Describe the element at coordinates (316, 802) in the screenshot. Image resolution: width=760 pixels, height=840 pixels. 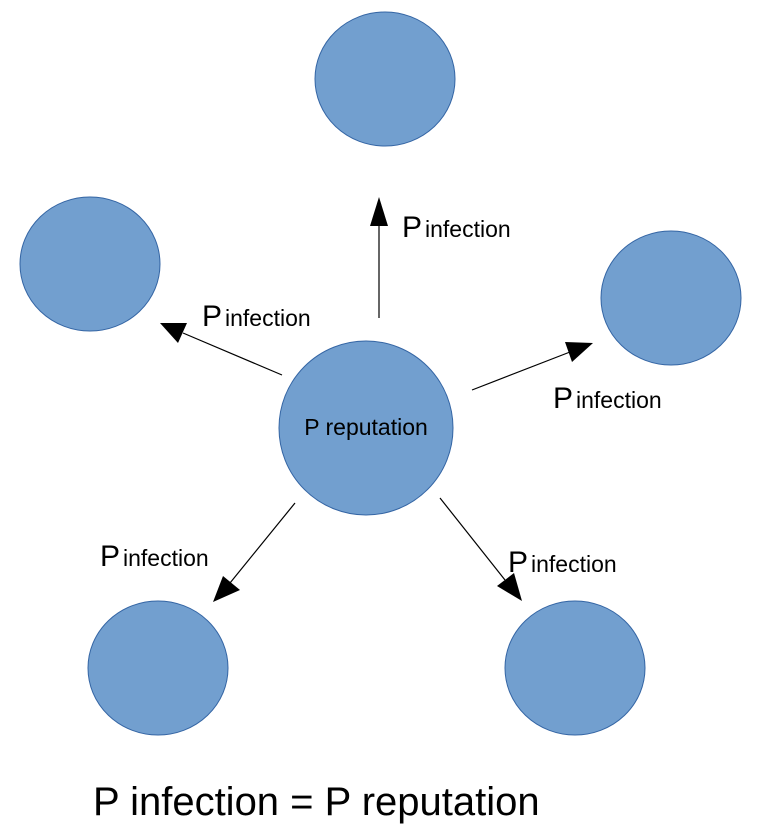
I see `formula-caption: P infection = P reputation` at that location.